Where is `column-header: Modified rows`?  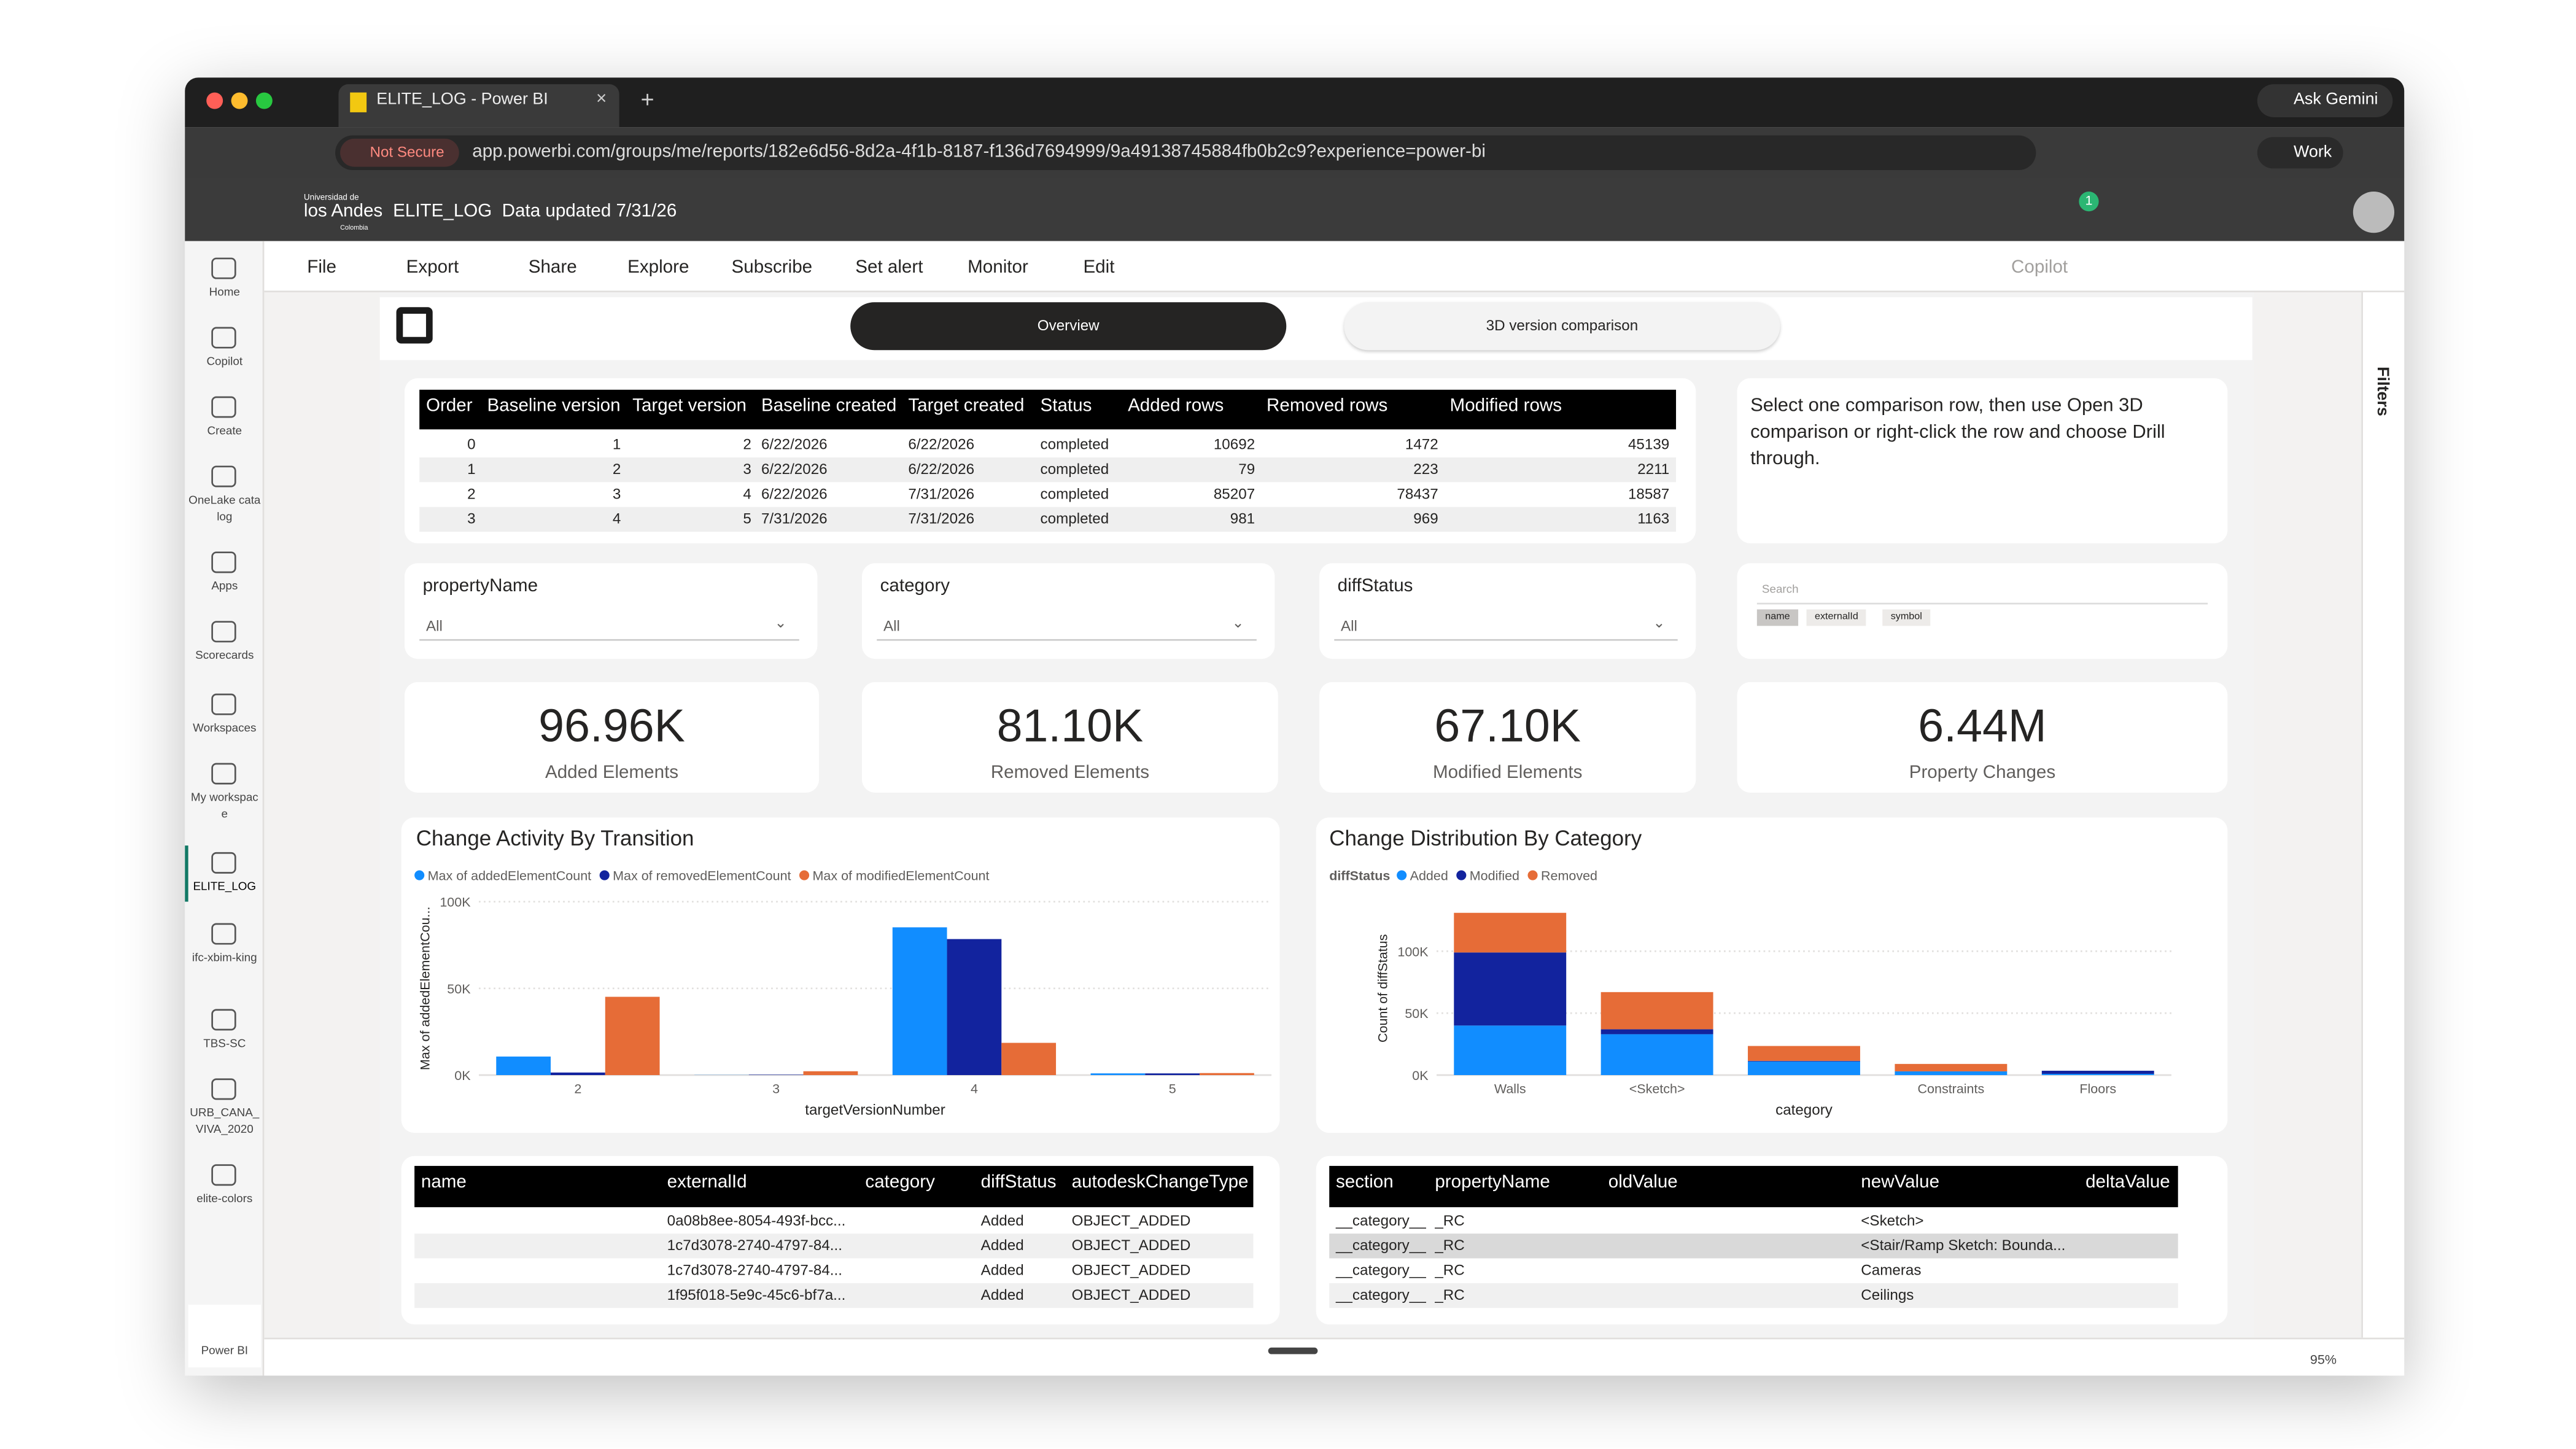 column-header: Modified rows is located at coordinates (1505, 406).